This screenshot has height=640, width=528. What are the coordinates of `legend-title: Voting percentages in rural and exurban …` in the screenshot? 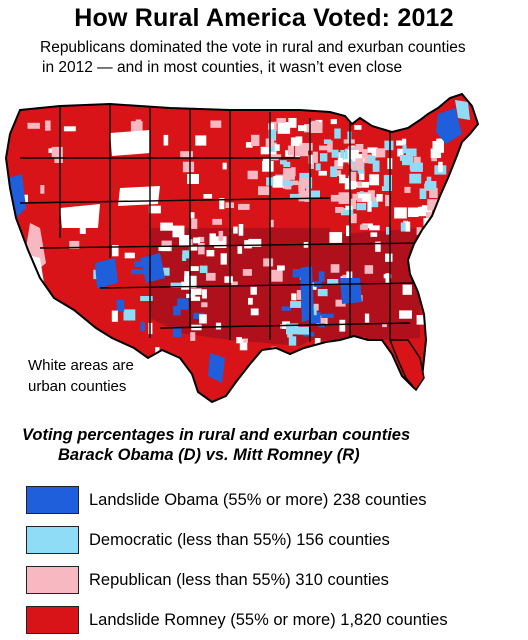 It's located at (272, 445).